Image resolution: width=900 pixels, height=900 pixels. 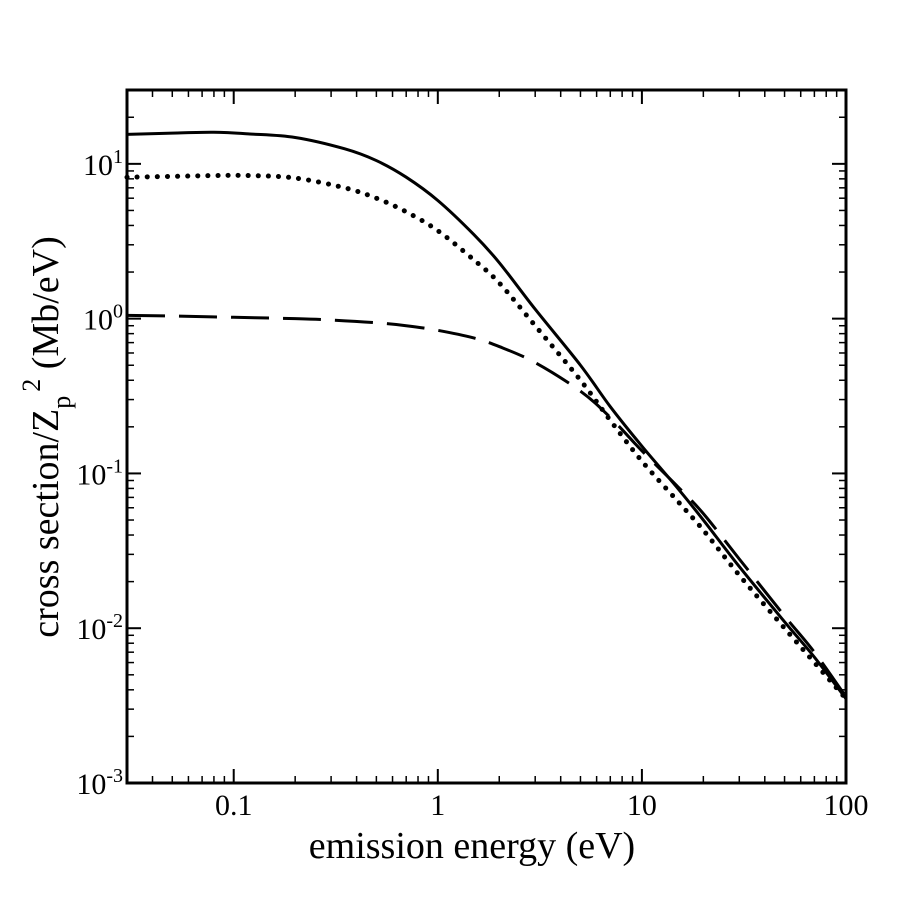 I want to click on y-axis-label-unit: (Mb/eV), so click(x=46, y=307).